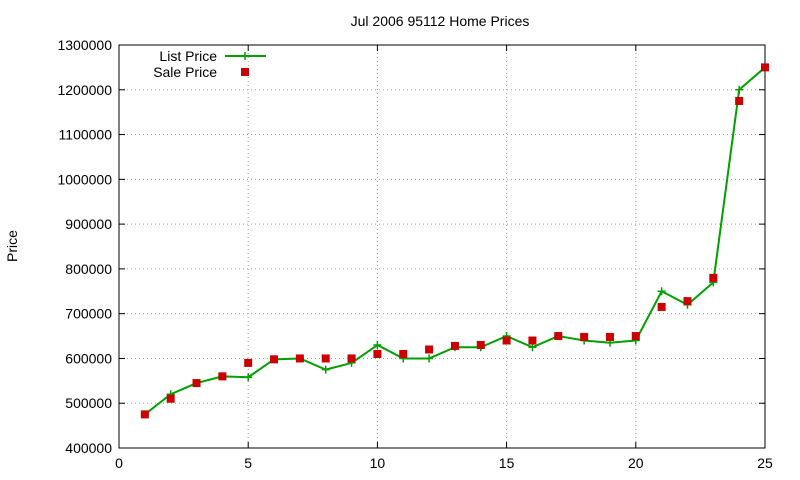 Image resolution: width=800 pixels, height=480 pixels. I want to click on x-tick-label: 25, so click(765, 463).